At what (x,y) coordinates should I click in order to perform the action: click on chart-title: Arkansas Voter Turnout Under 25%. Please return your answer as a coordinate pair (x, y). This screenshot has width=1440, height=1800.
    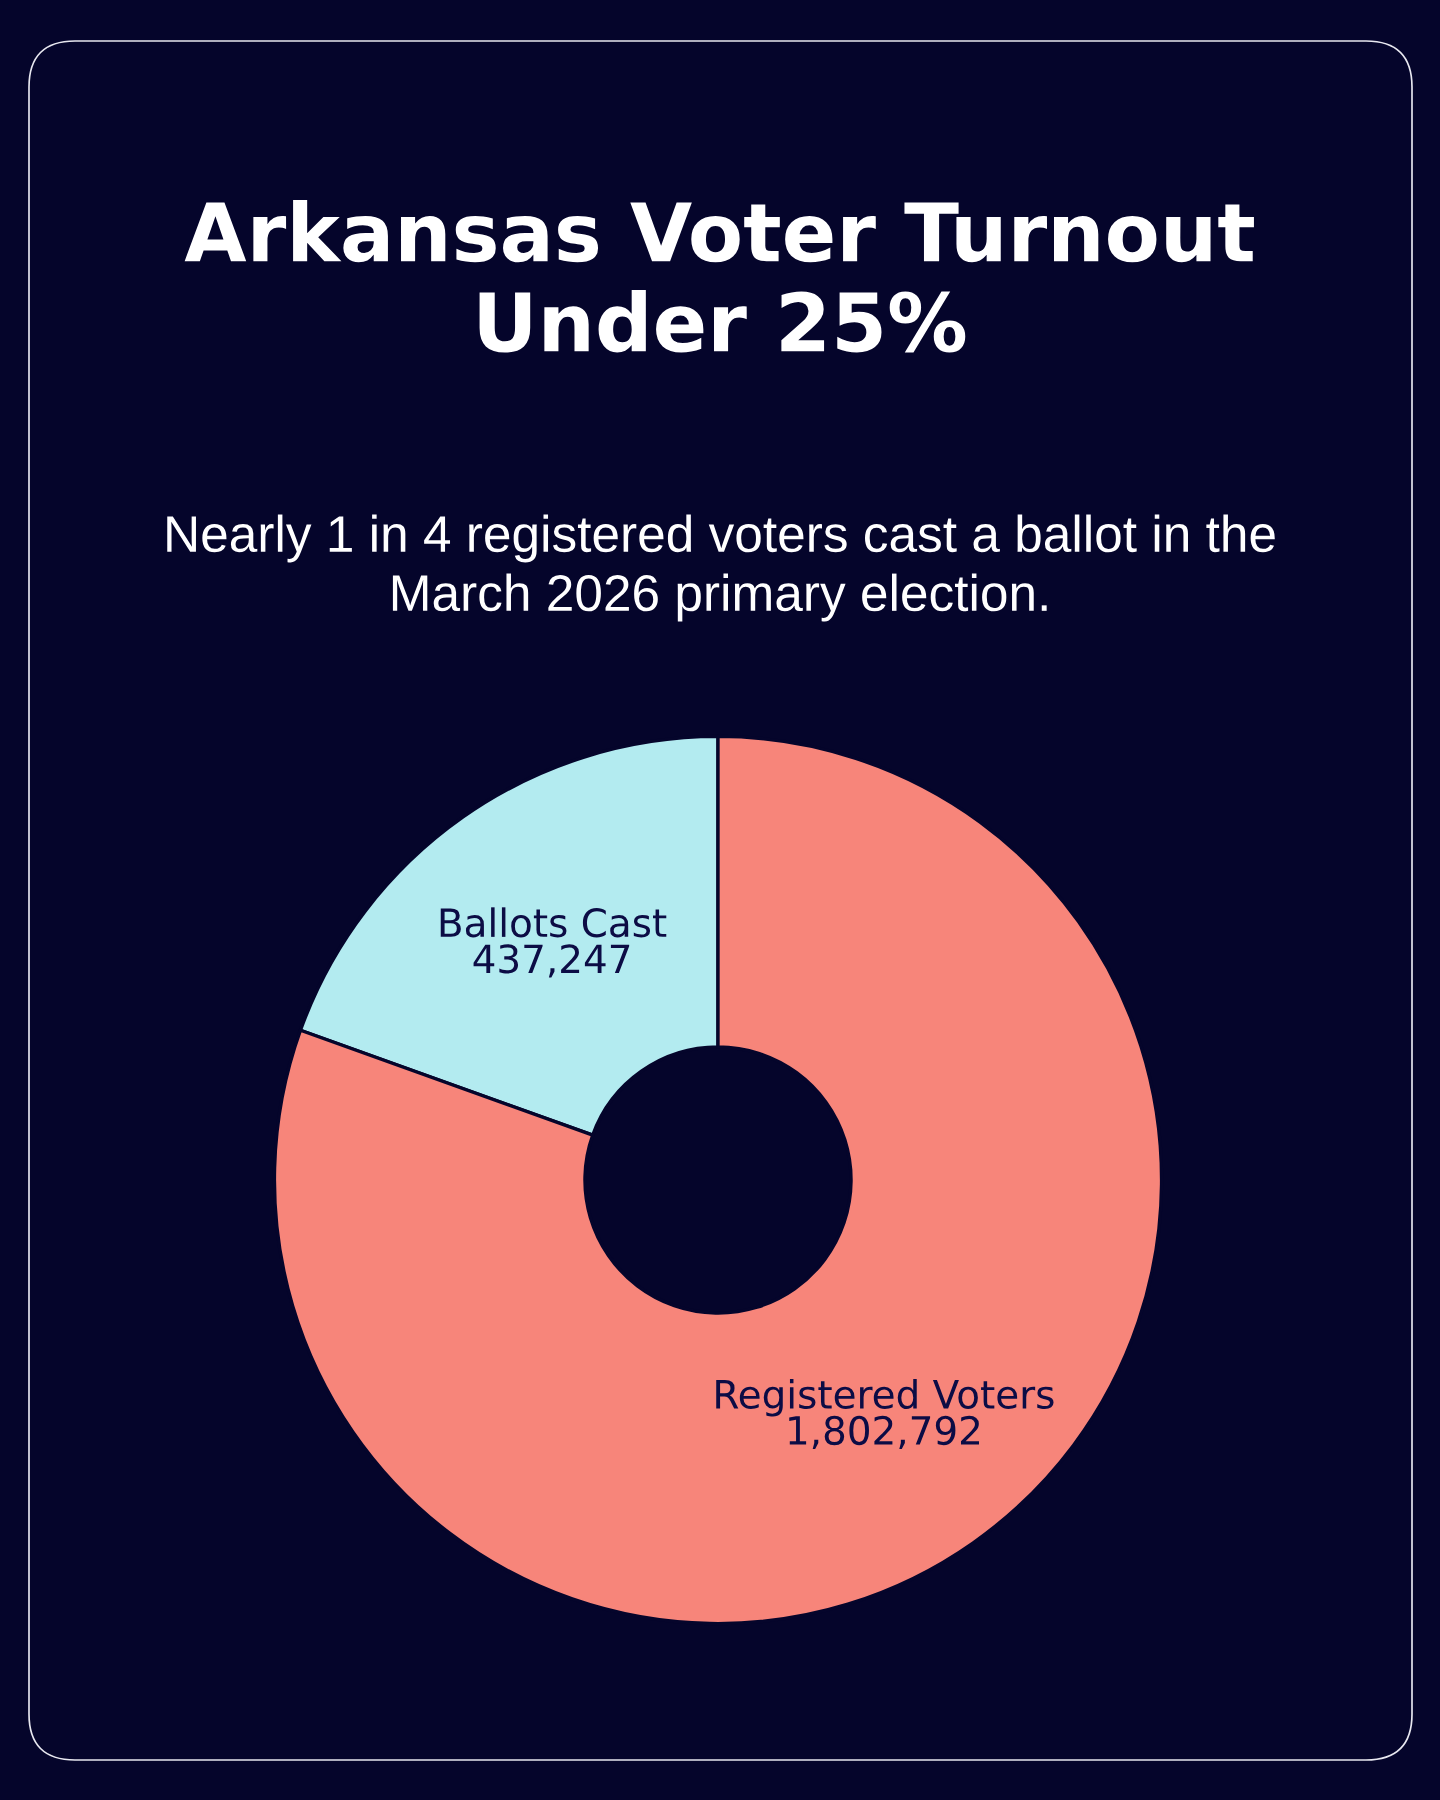
    Looking at the image, I should click on (719, 276).